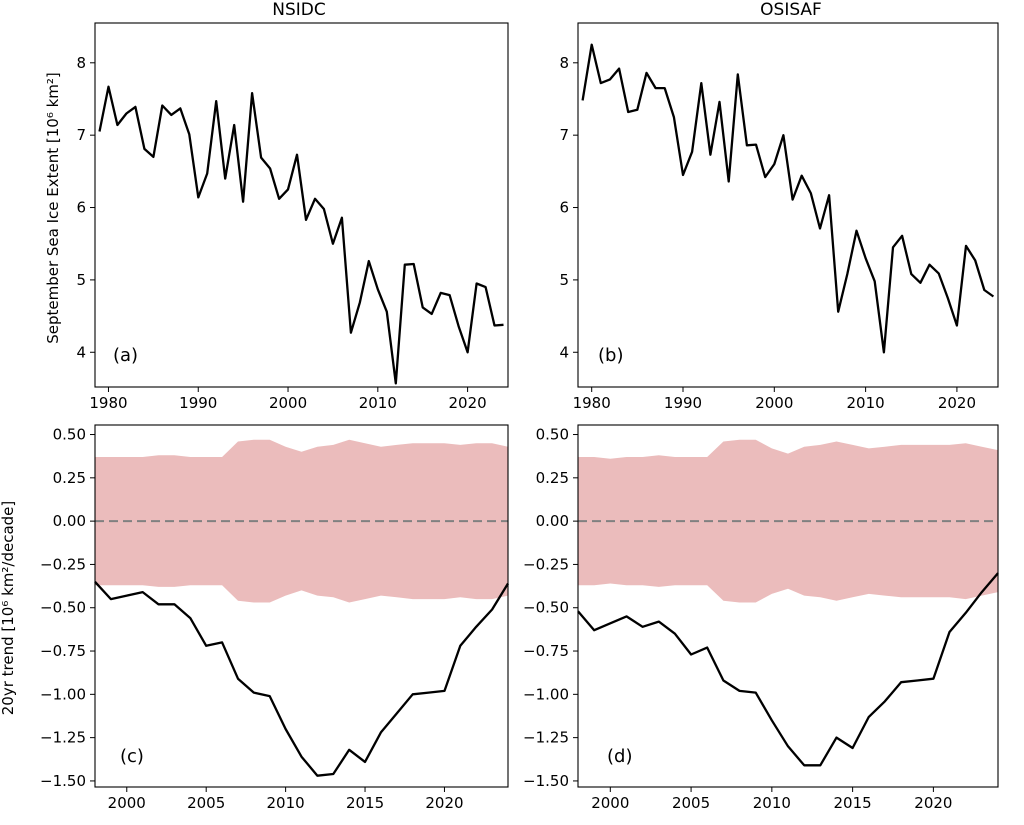 This screenshot has height=825, width=1024. Describe the element at coordinates (132, 756) in the screenshot. I see `panel-label: (c)` at that location.